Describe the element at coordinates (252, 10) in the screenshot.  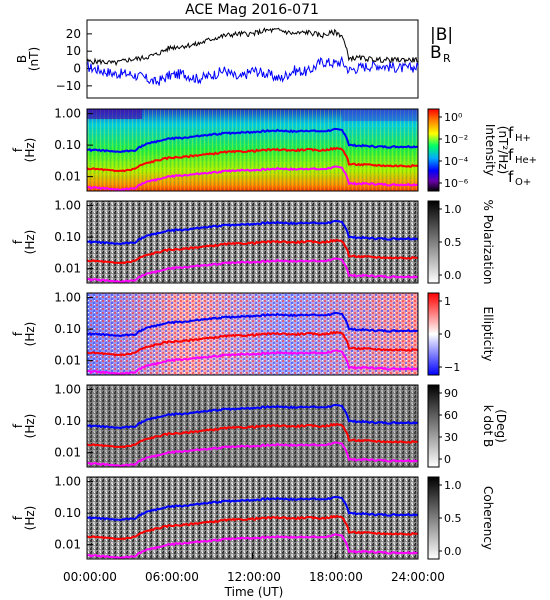
I see `figure-title: ACE Mag 2016-071` at that location.